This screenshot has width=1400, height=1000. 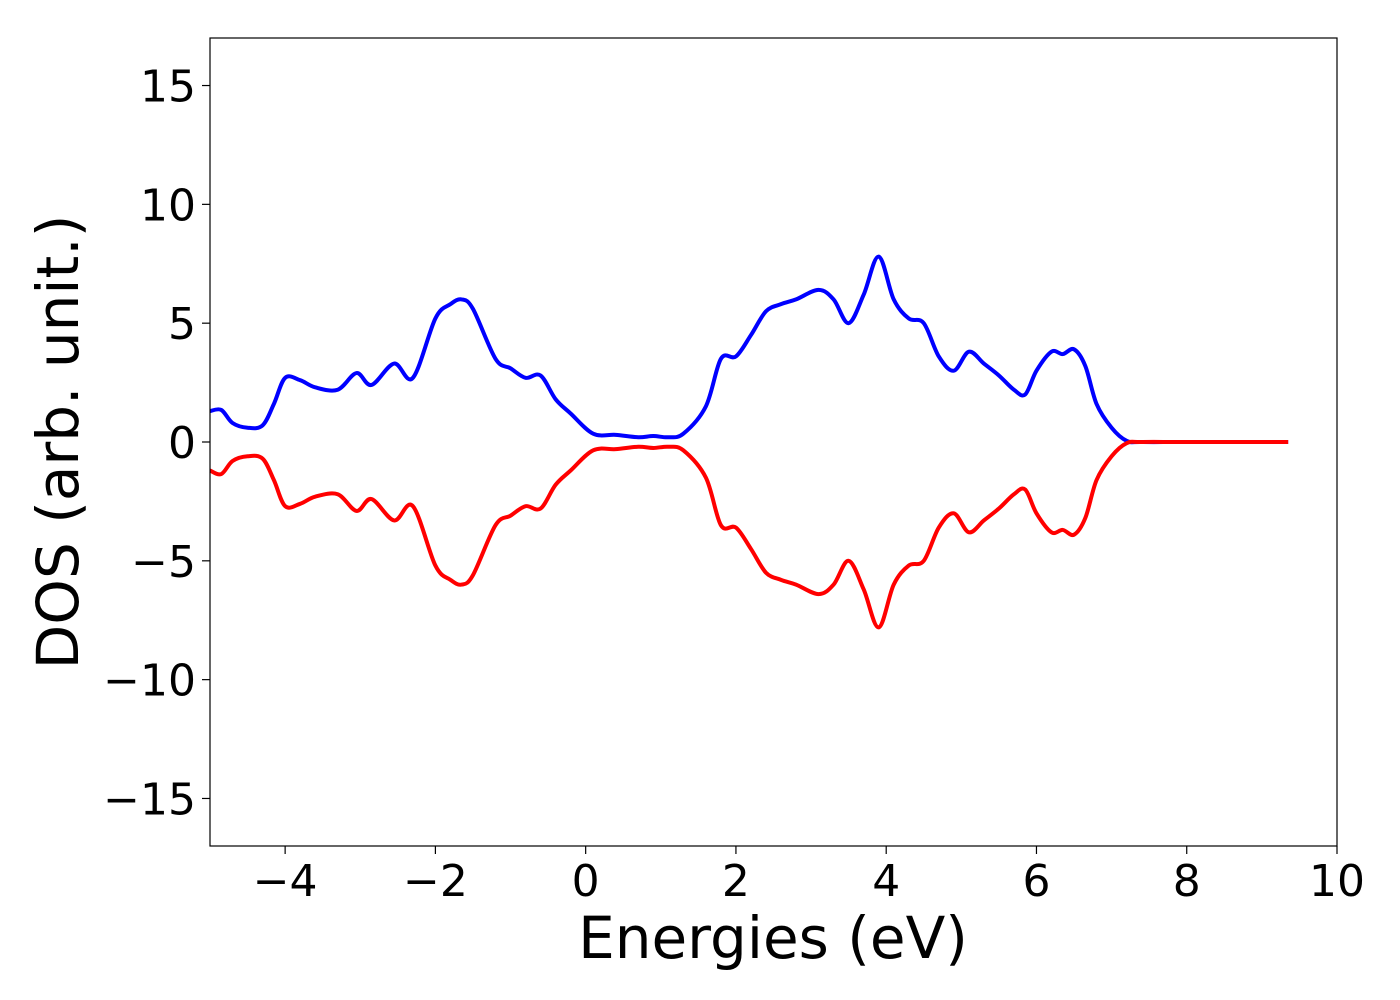 What do you see at coordinates (285, 881) in the screenshot?
I see `x-tick-label: −4` at bounding box center [285, 881].